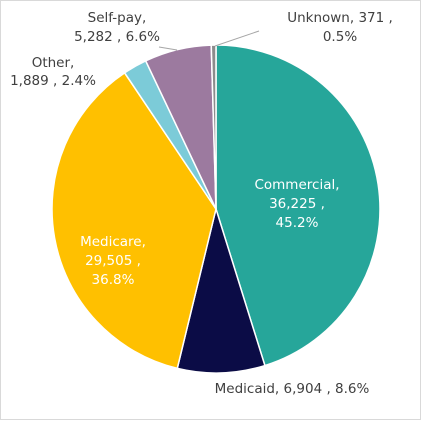 The height and width of the screenshot is (421, 421). Describe the element at coordinates (237, 38) in the screenshot. I see `leader-line-unknown` at that location.